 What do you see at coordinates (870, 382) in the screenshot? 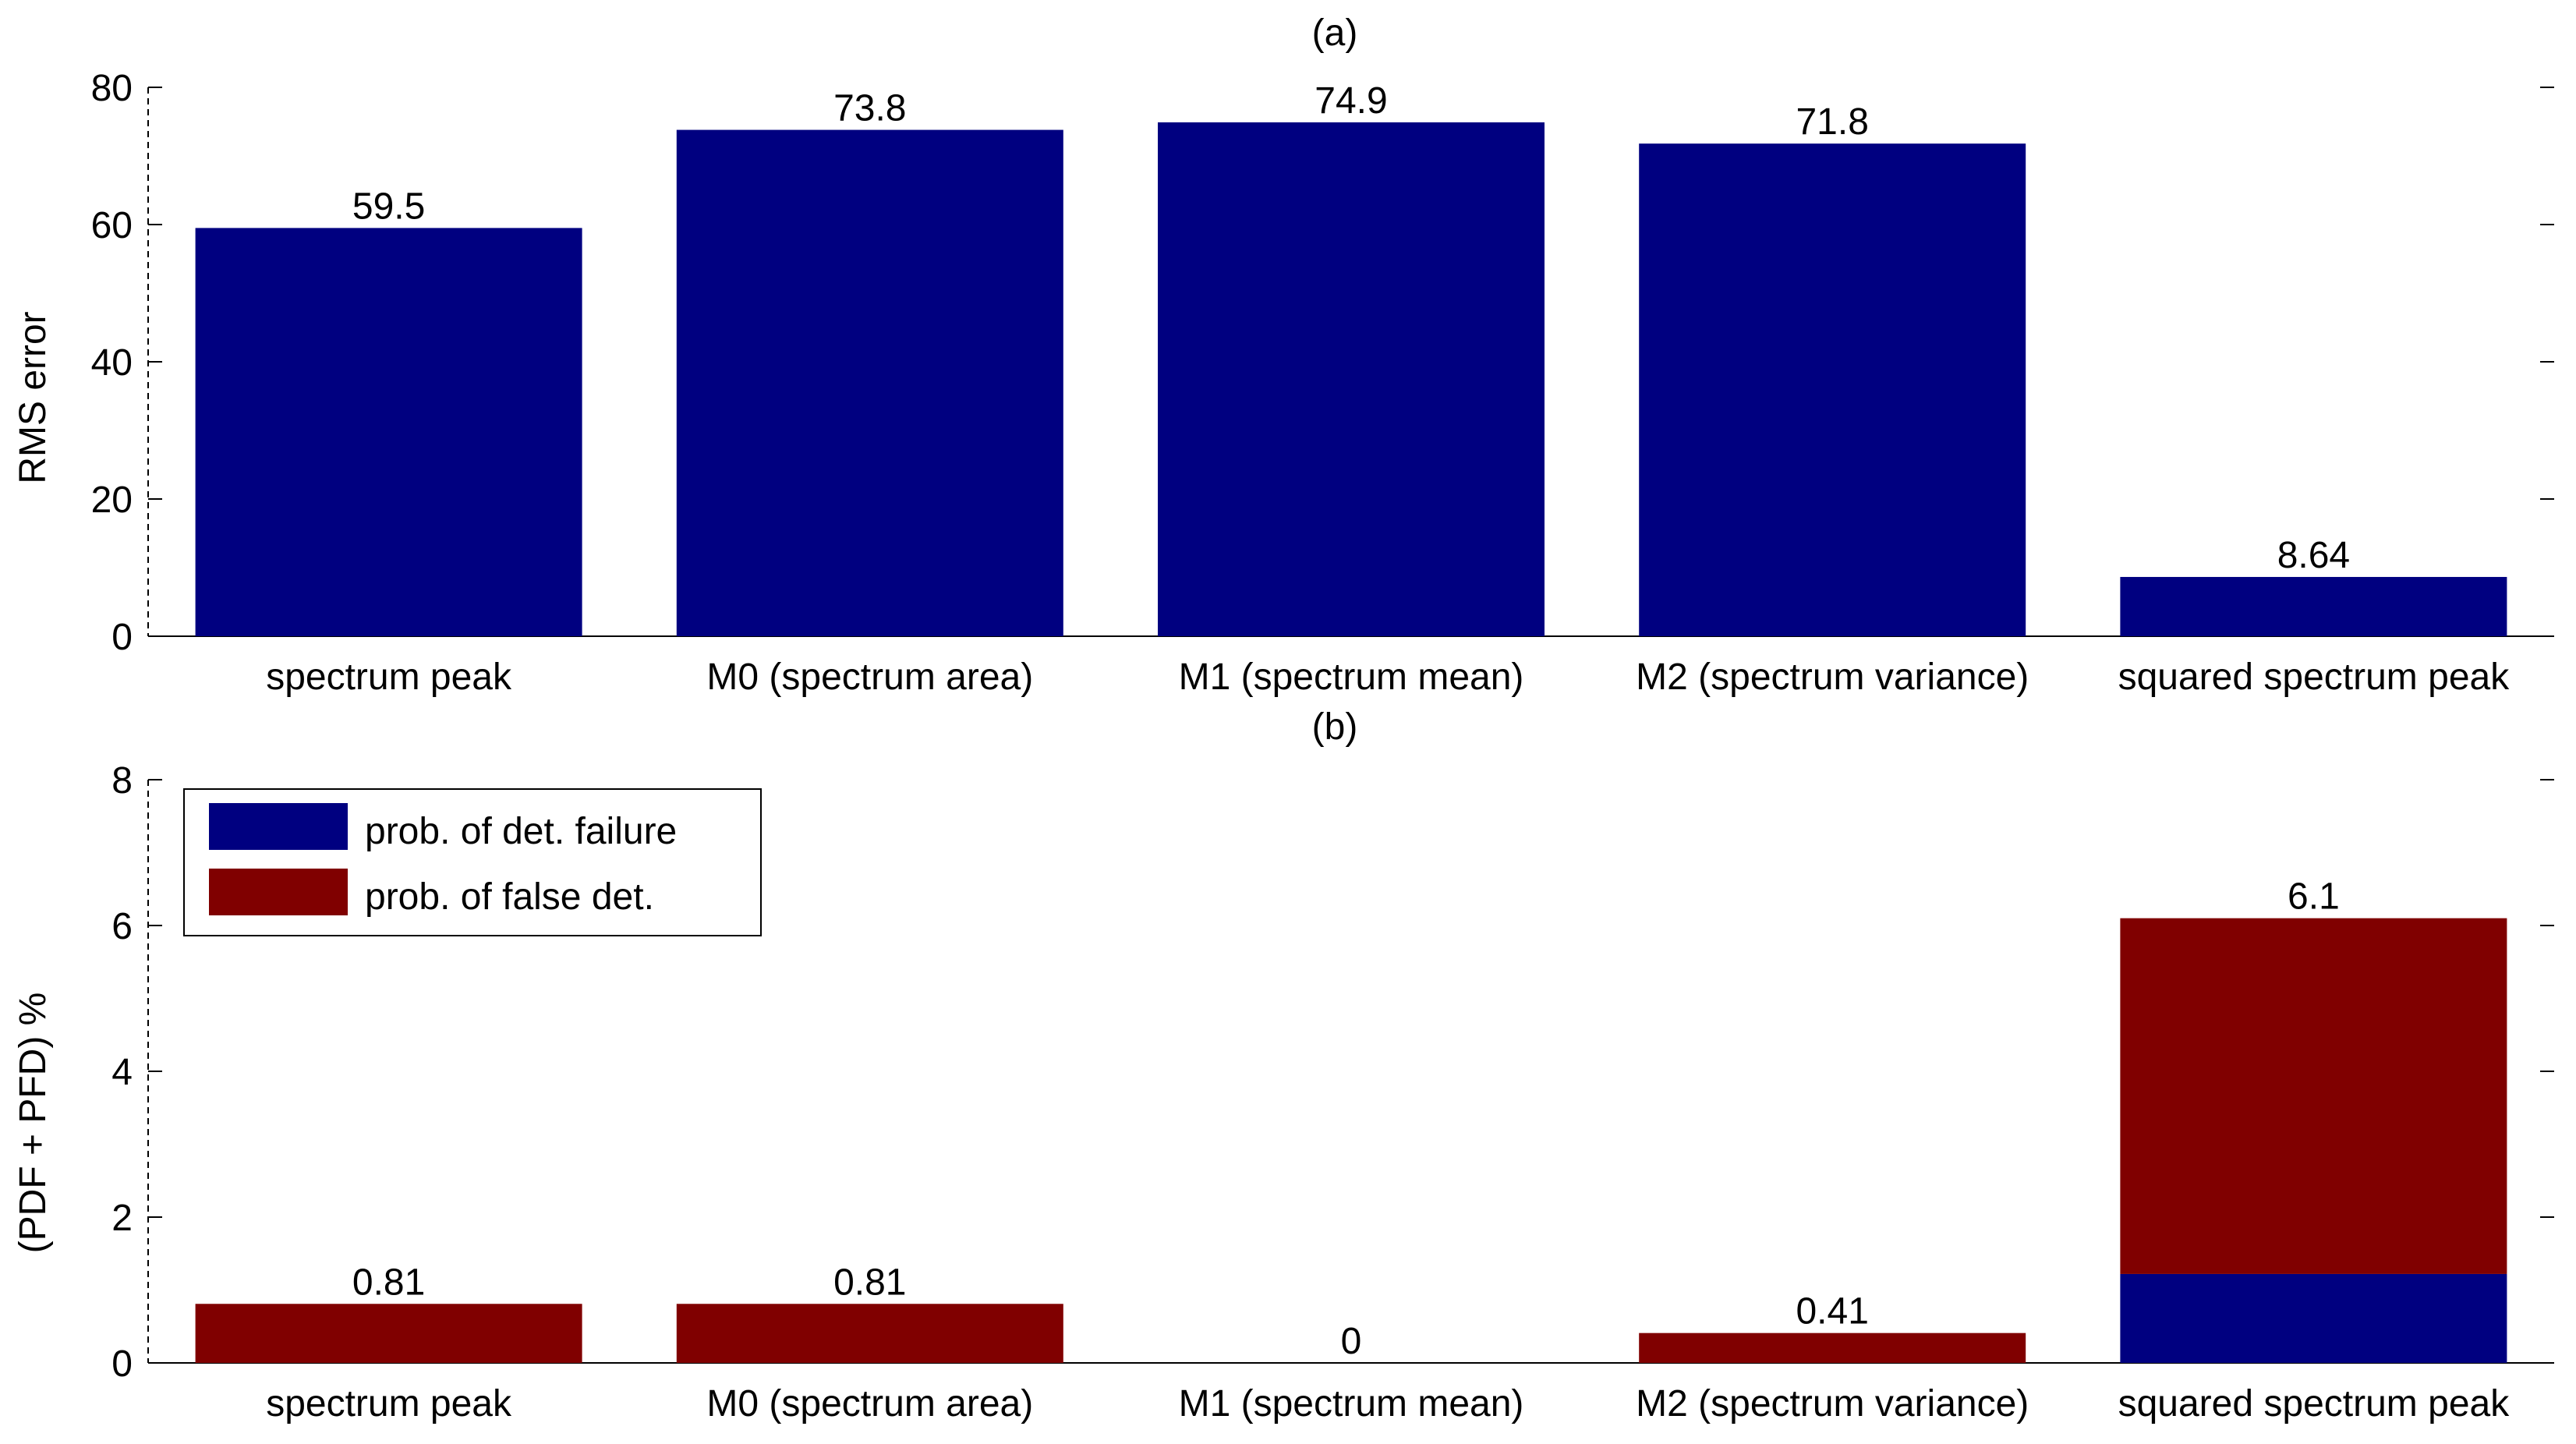
I see `bar-m0-spectrum-area` at bounding box center [870, 382].